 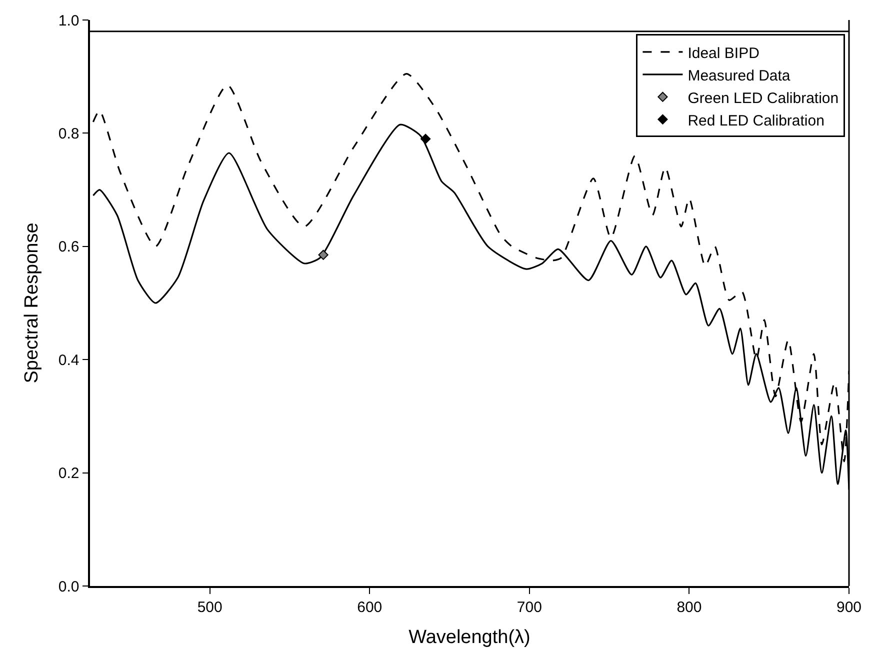 What do you see at coordinates (69, 247) in the screenshot?
I see `y-tick-label: 0.6` at bounding box center [69, 247].